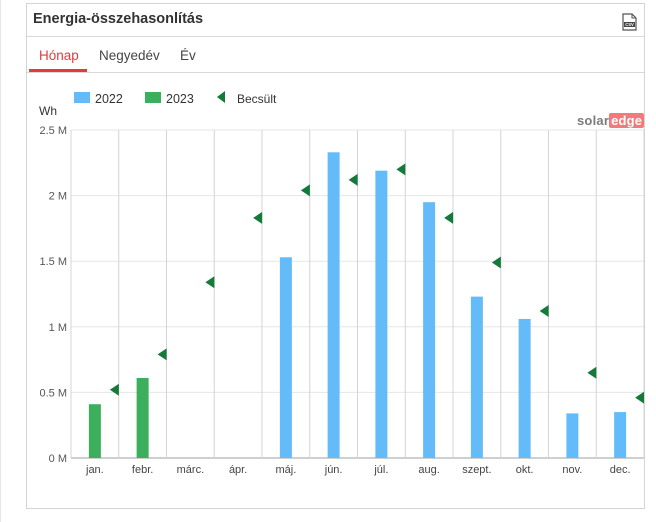 The image size is (656, 522). What do you see at coordinates (109, 99) in the screenshot?
I see `legend-label-2022: 2022` at bounding box center [109, 99].